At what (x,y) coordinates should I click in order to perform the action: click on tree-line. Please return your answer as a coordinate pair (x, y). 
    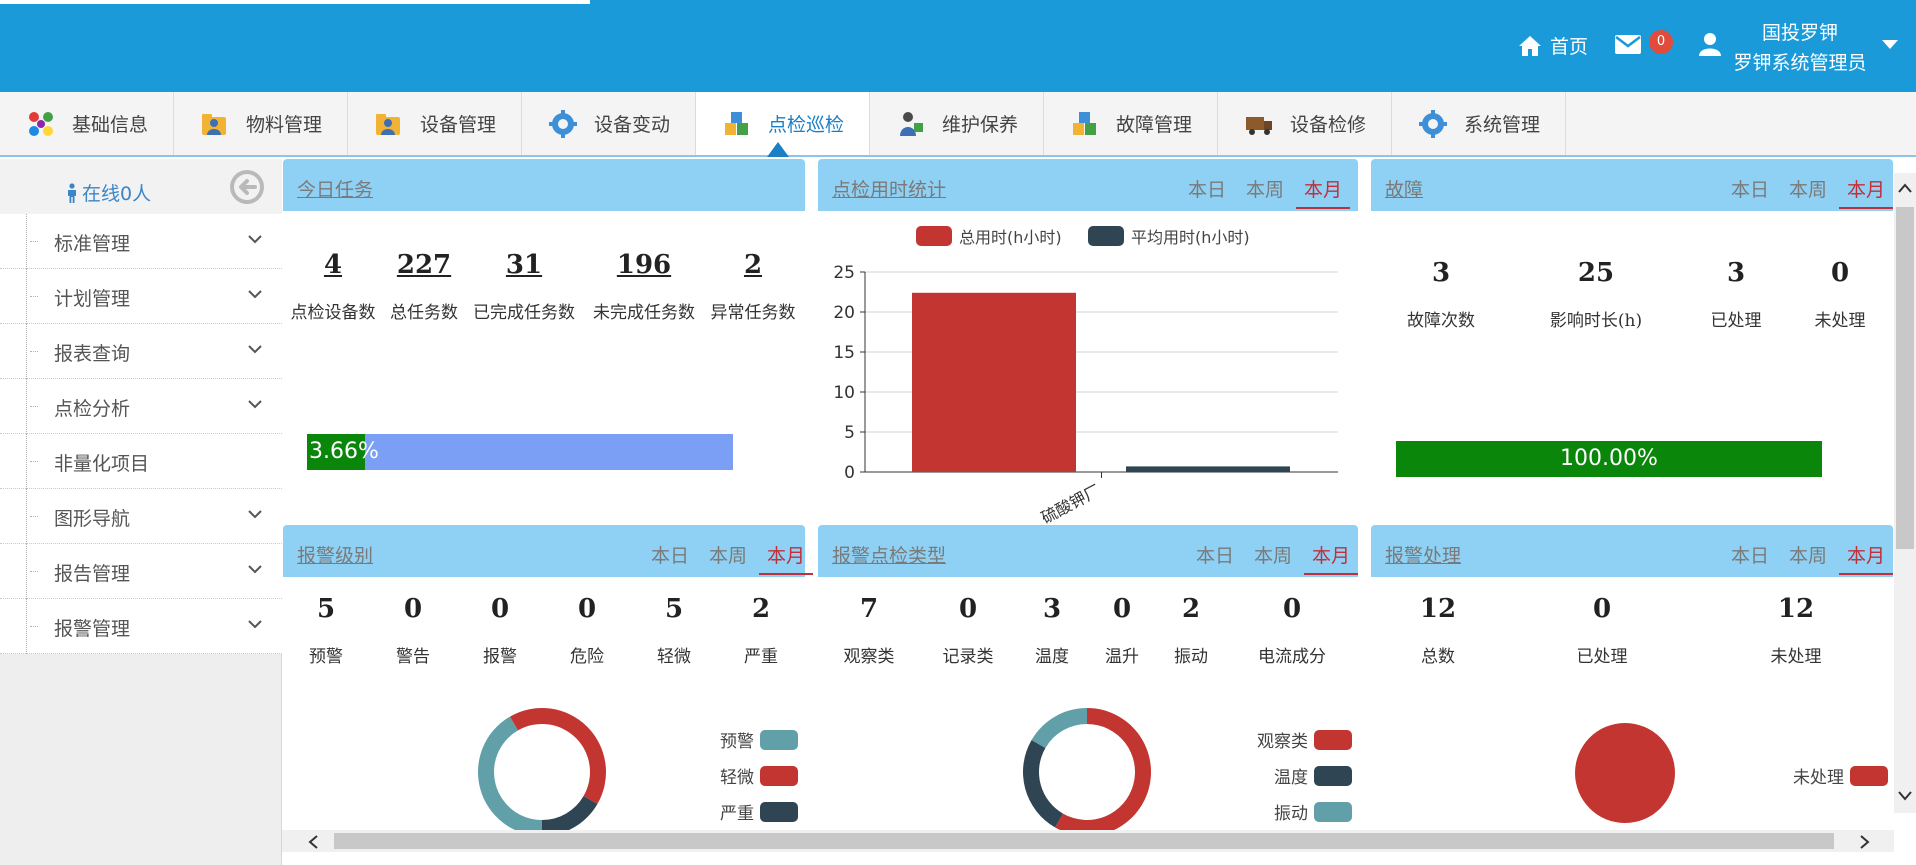
    Looking at the image, I should click on (26, 516).